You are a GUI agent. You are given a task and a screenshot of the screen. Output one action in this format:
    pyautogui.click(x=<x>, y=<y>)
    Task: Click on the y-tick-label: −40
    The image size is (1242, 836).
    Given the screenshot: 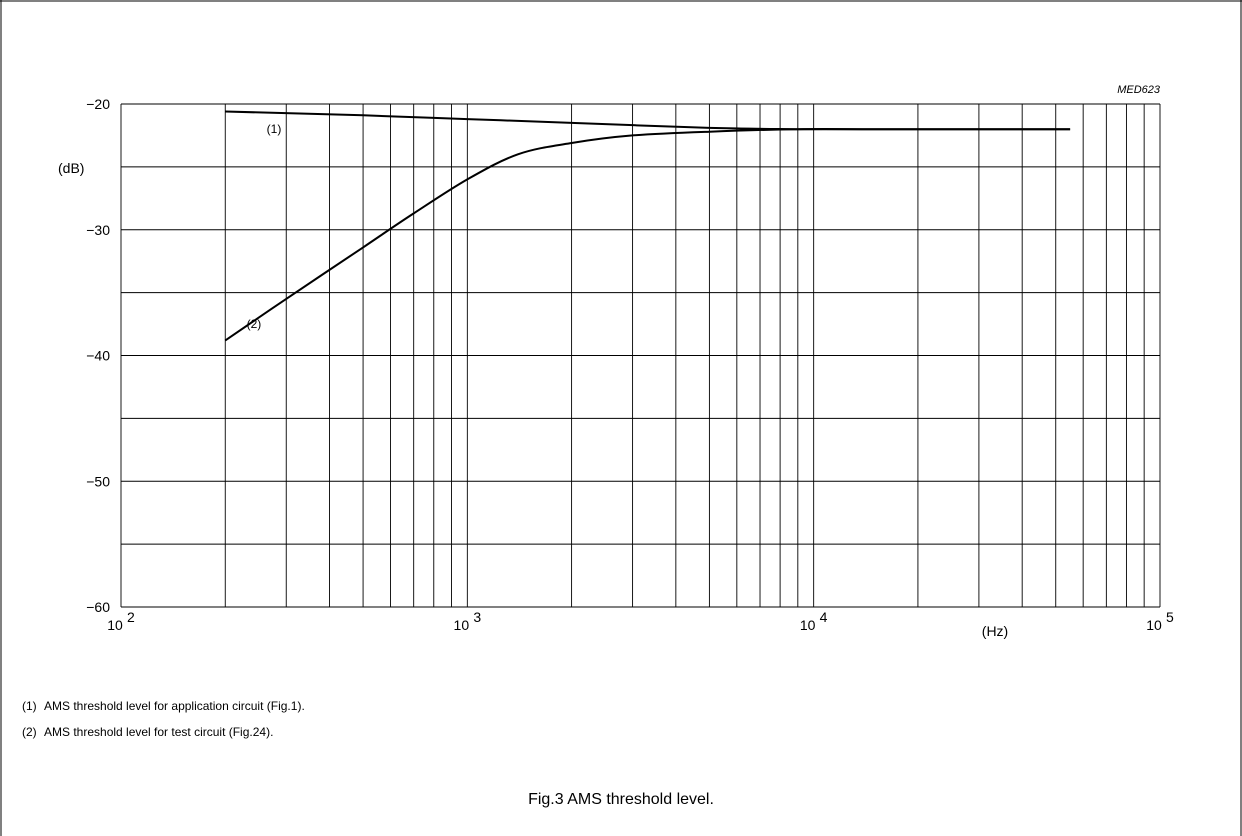 What is the action you would take?
    pyautogui.click(x=98, y=356)
    